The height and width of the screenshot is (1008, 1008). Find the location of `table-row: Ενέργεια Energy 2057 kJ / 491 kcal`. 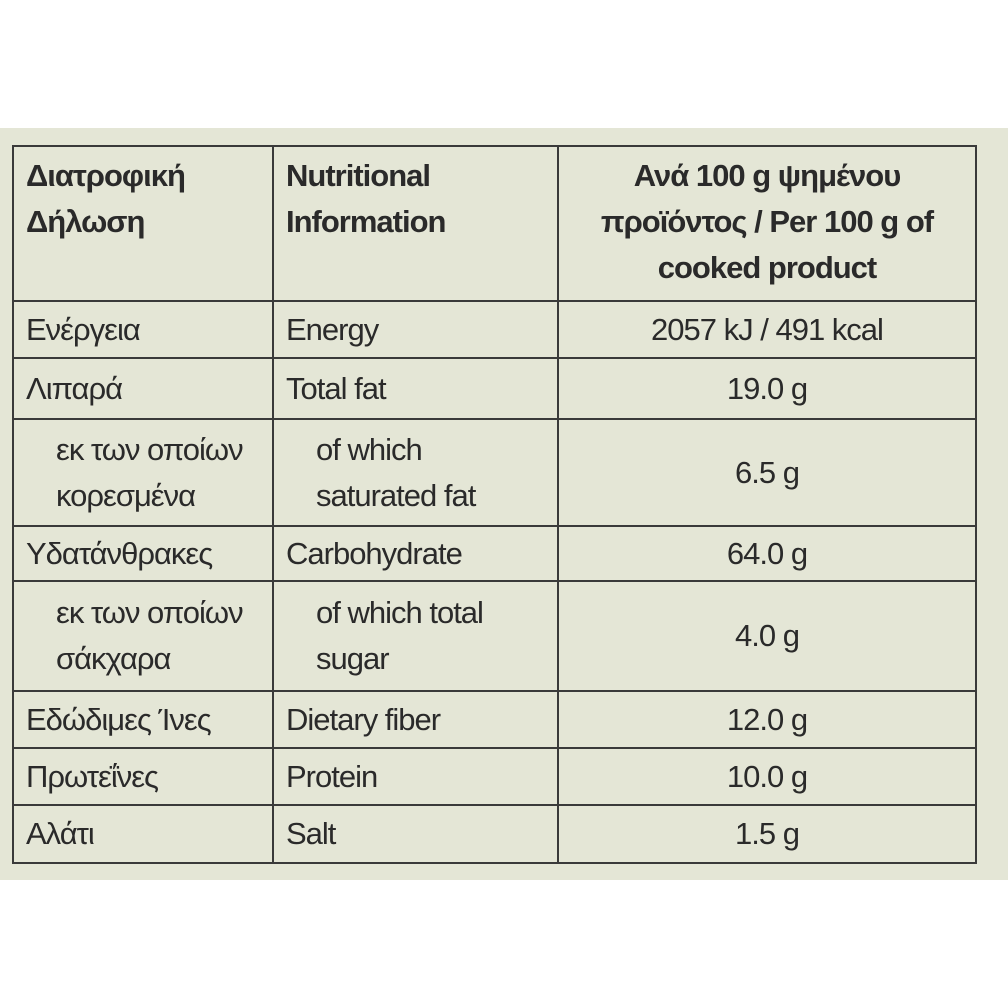

table-row: Ενέργεια Energy 2057 kJ / 491 kcal is located at coordinates (494, 329).